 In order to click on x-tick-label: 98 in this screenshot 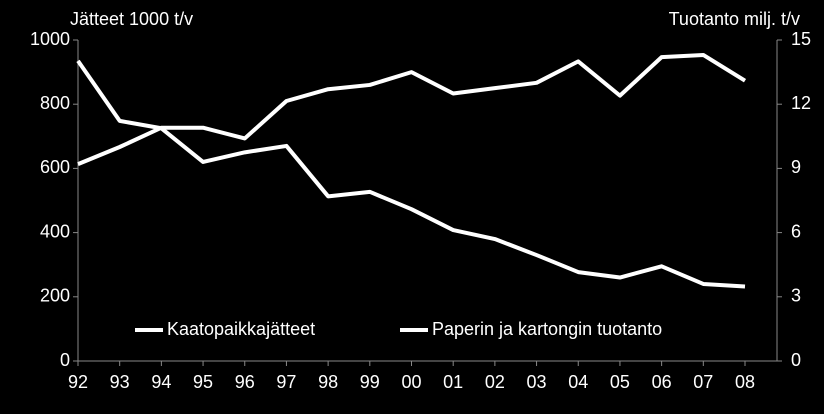, I will do `click(328, 382)`.